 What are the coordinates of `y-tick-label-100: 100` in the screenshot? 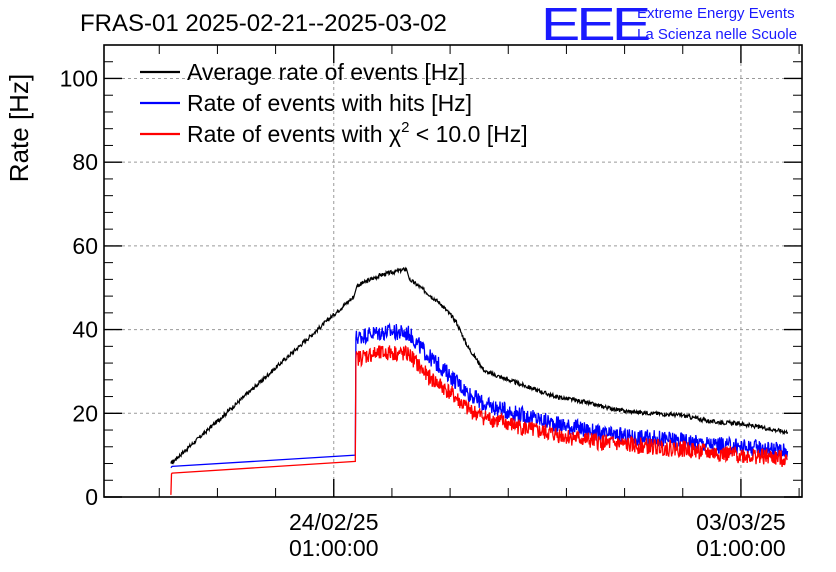 It's located at (79, 78).